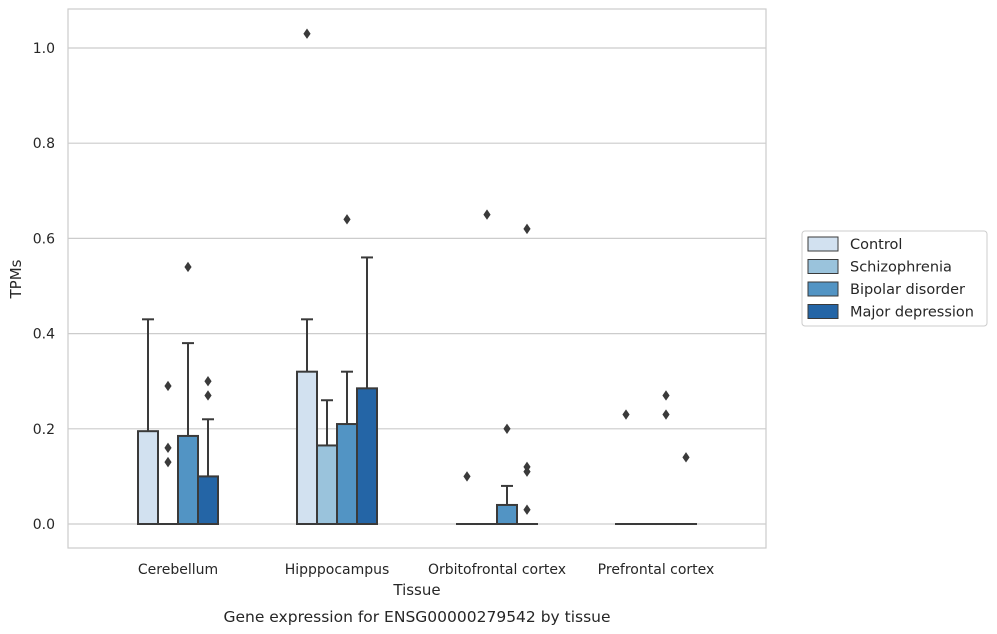 Image resolution: width=997 pixels, height=634 pixels. What do you see at coordinates (912, 313) in the screenshot?
I see `legend-label: Major depression` at bounding box center [912, 313].